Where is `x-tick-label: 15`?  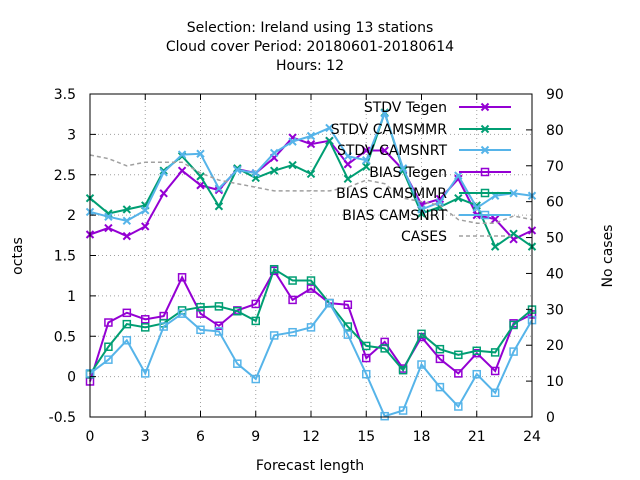
x-tick-label: 15 is located at coordinates (366, 437).